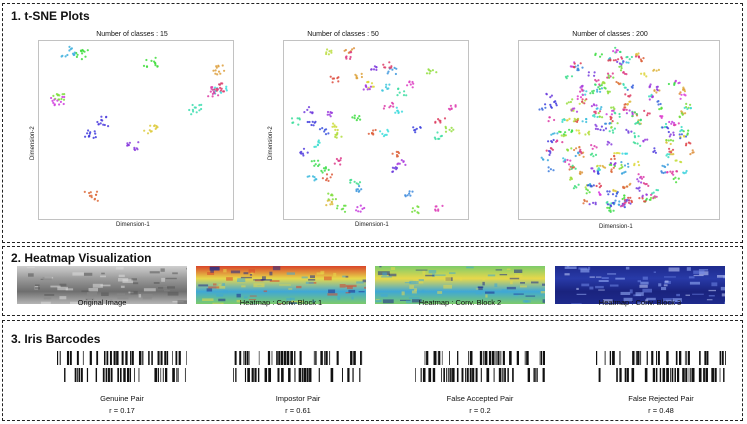  I want to click on heatmap-section-title: 2. Heatmap Visualization, so click(81, 258).